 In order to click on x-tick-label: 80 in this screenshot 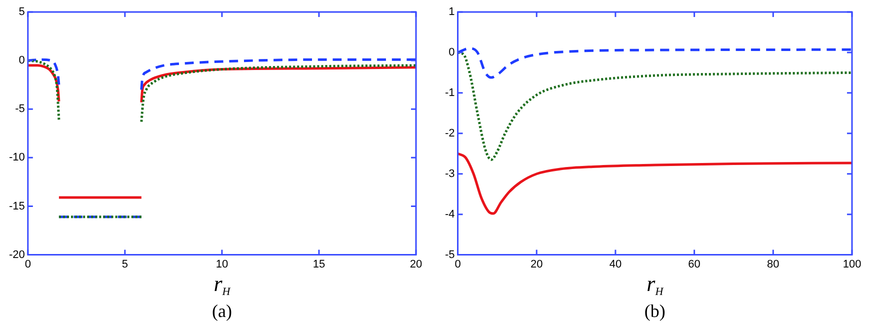, I will do `click(773, 264)`.